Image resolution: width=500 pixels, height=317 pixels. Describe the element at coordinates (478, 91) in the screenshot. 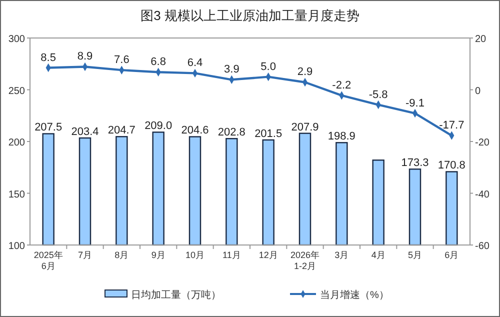

I see `y2-tick-label: 0` at that location.